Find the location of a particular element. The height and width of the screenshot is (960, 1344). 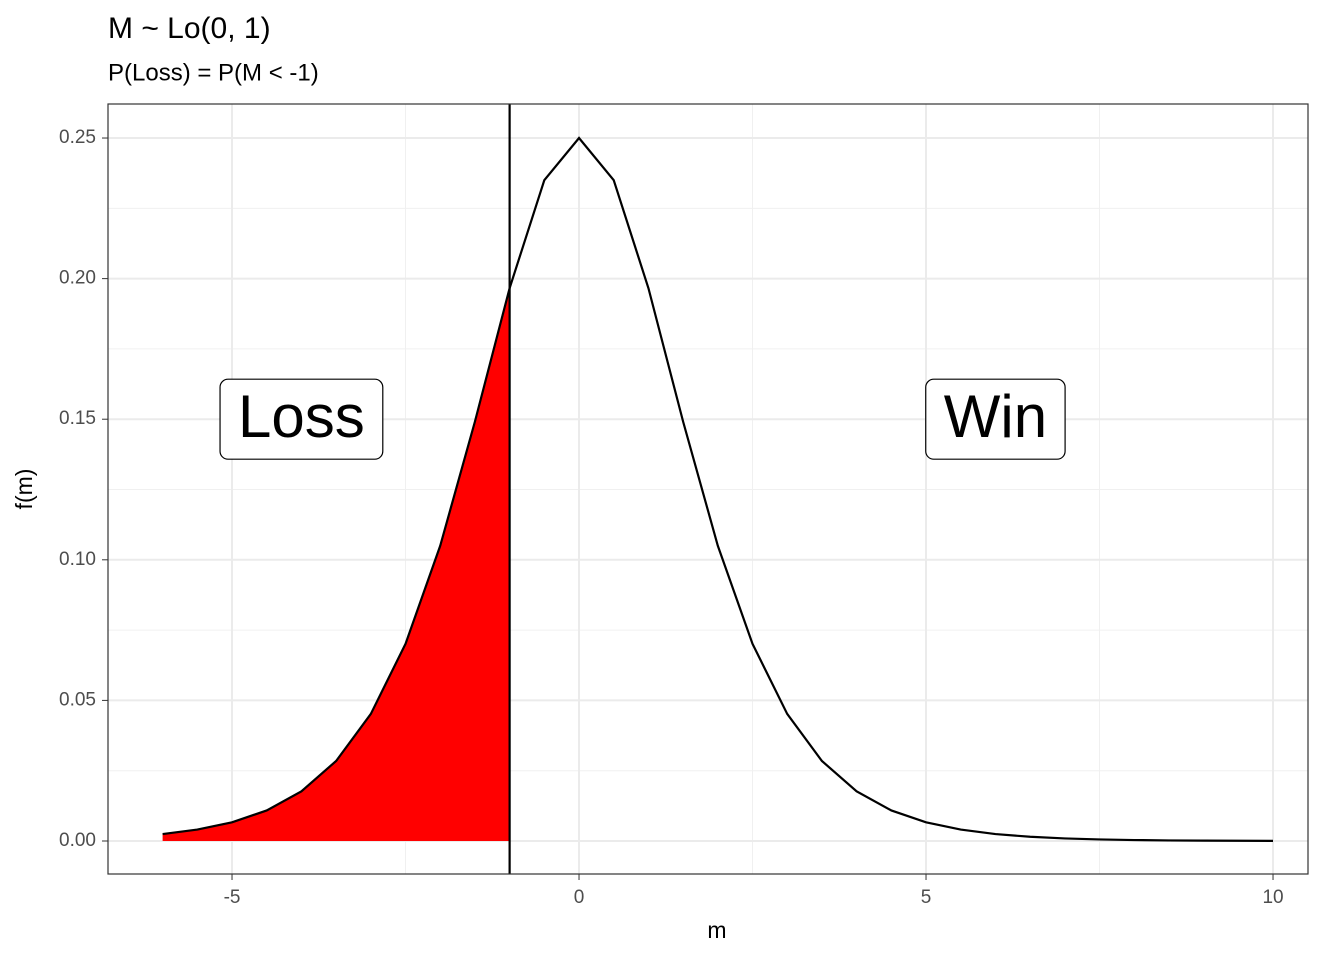

y-tick-label: 0.00 is located at coordinates (77, 840).